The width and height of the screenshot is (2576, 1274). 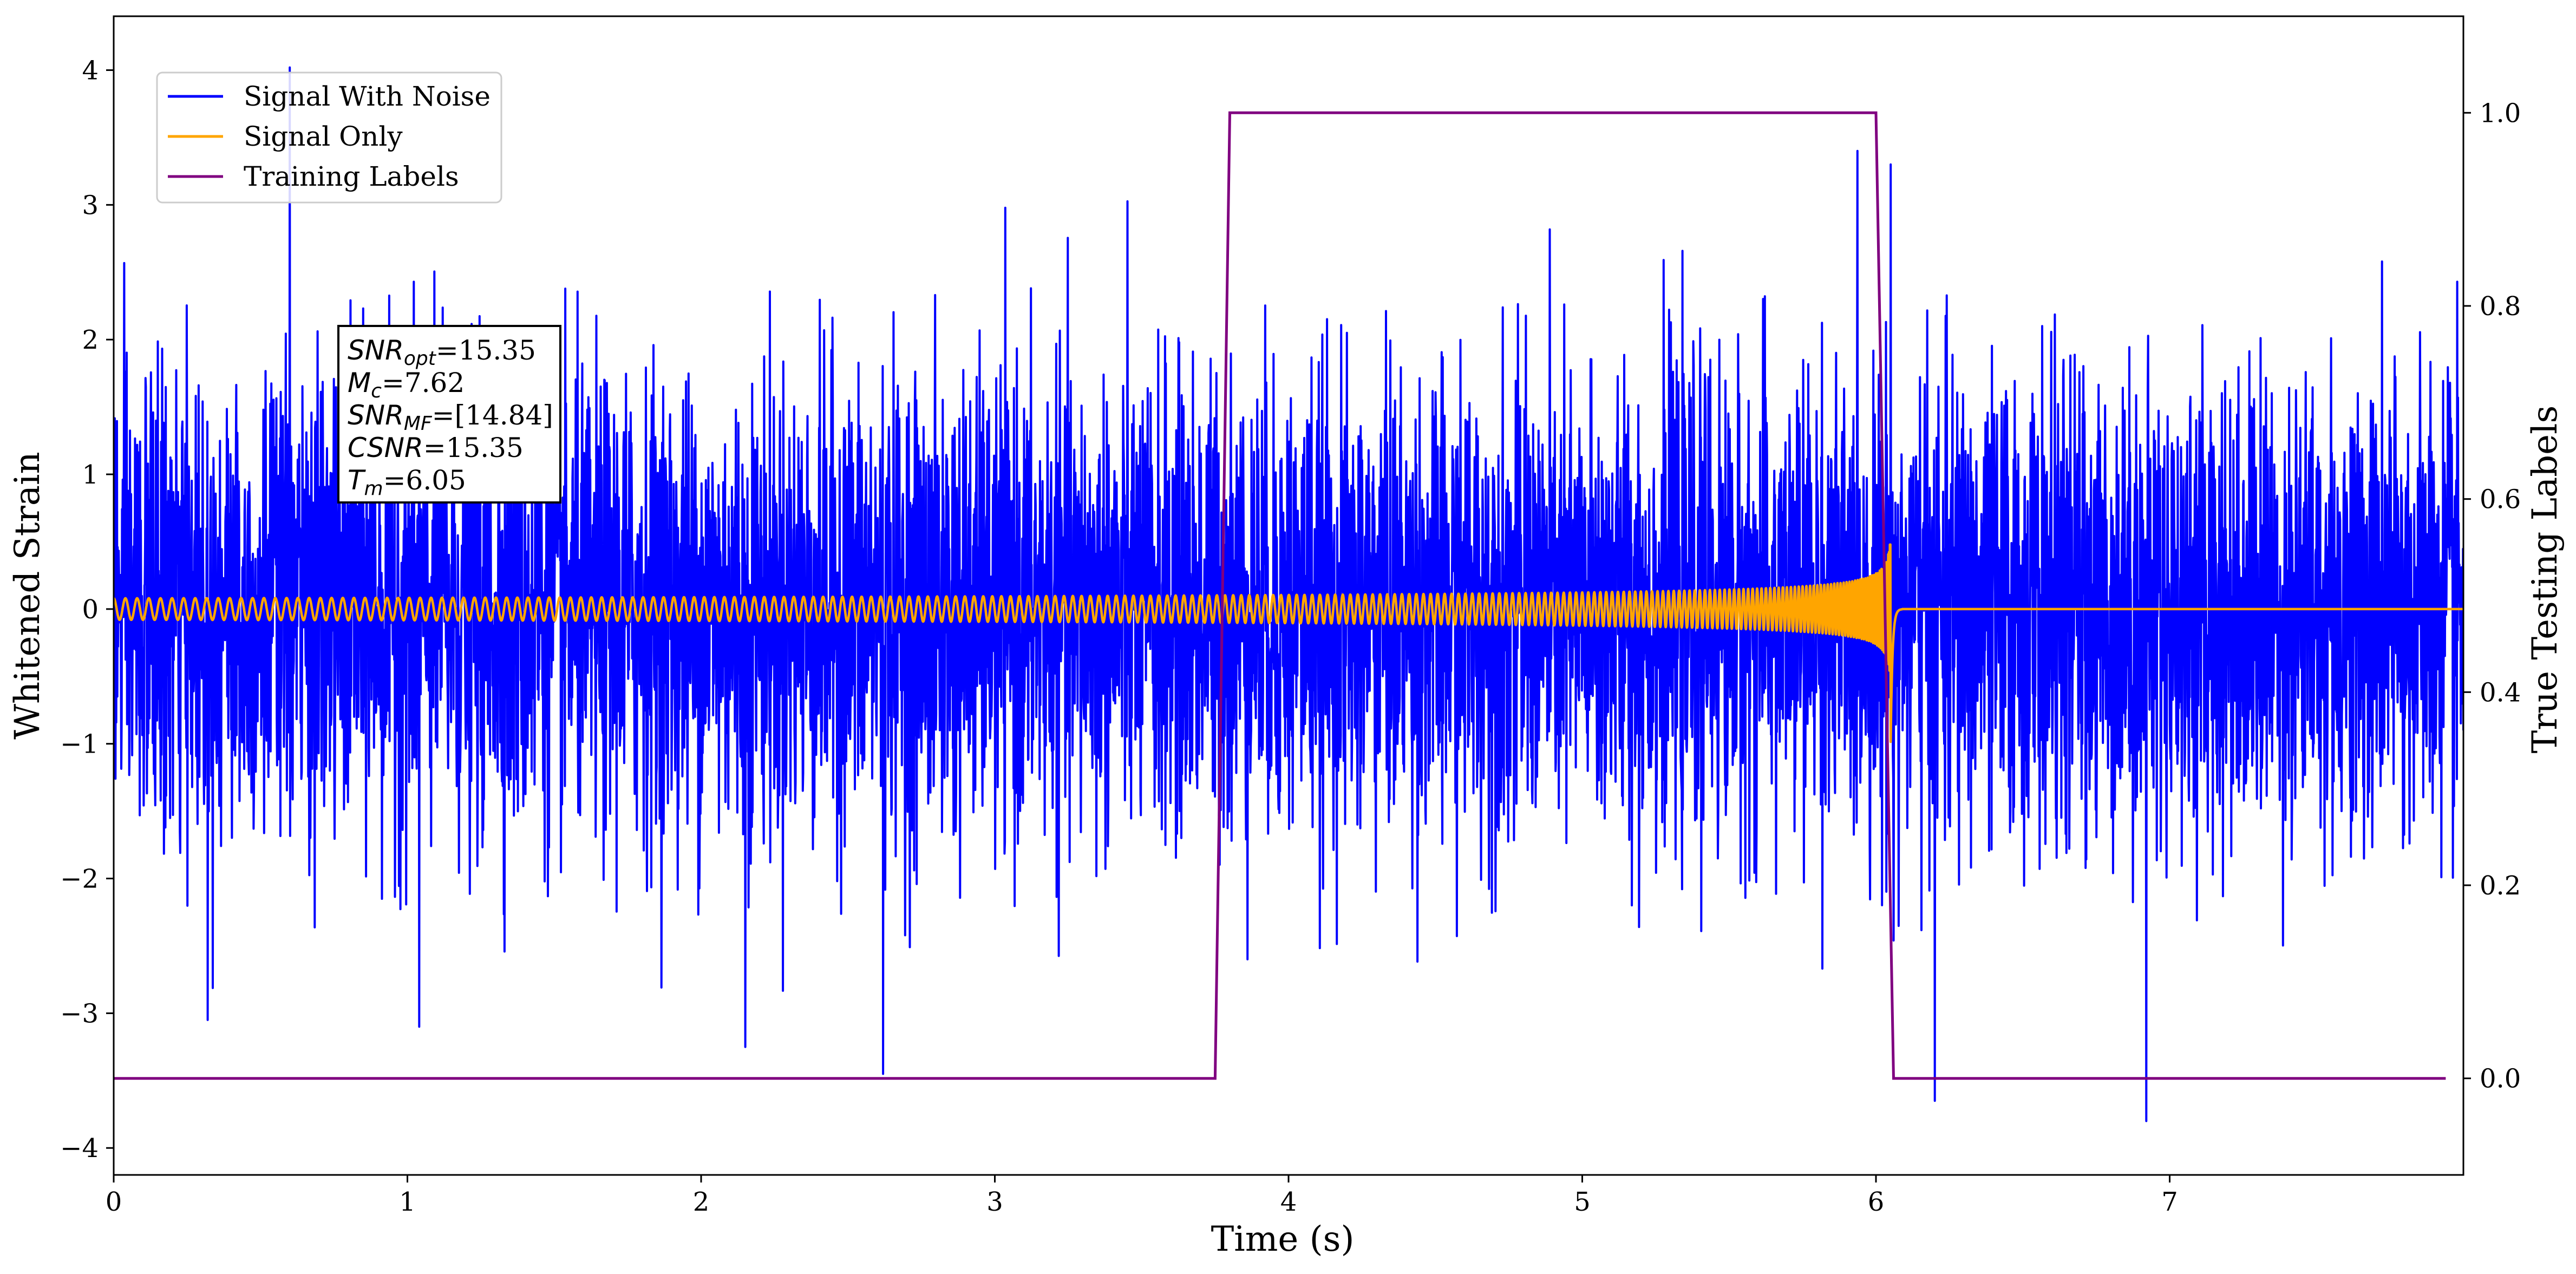 What do you see at coordinates (701, 1202) in the screenshot?
I see `x-tick-label: 2` at bounding box center [701, 1202].